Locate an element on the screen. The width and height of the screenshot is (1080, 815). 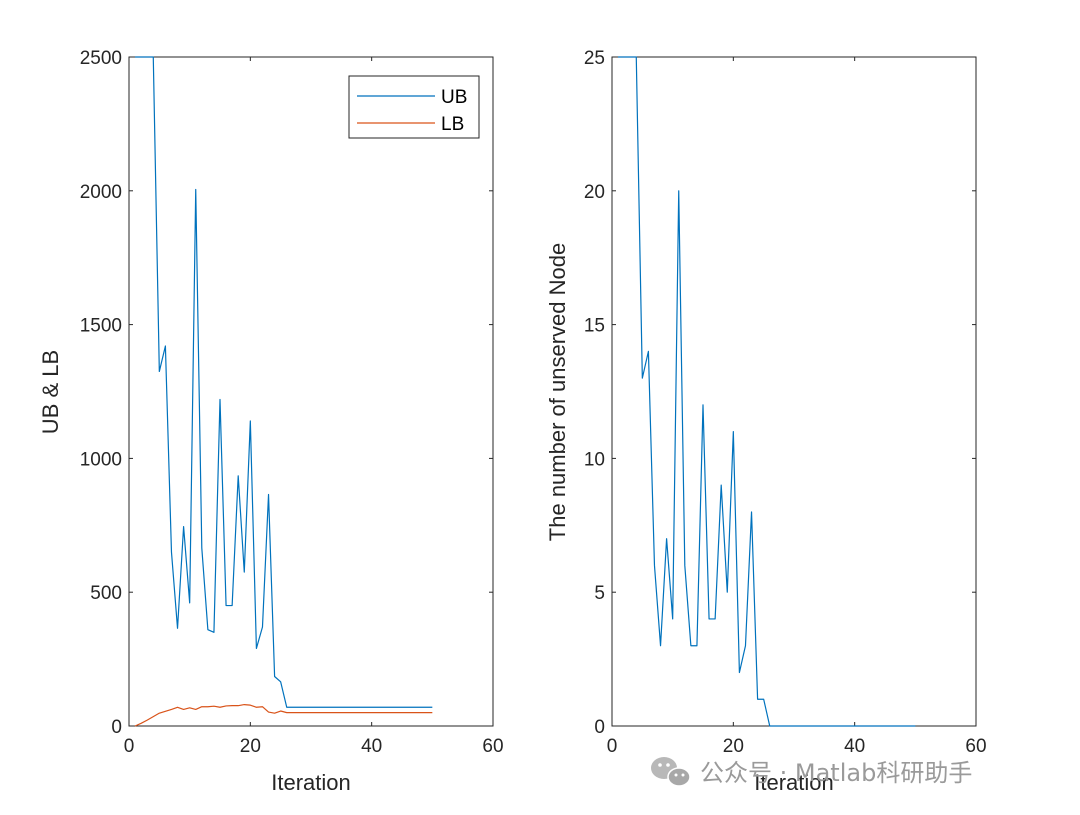
y-tick-label: 500 is located at coordinates (106, 593).